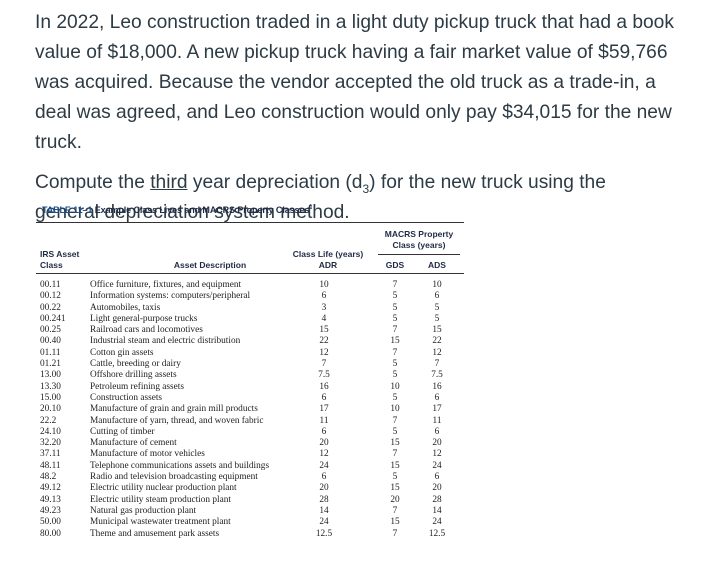  Describe the element at coordinates (160, 499) in the screenshot. I see `asset-description-cell: Electric utility steam production plant` at that location.